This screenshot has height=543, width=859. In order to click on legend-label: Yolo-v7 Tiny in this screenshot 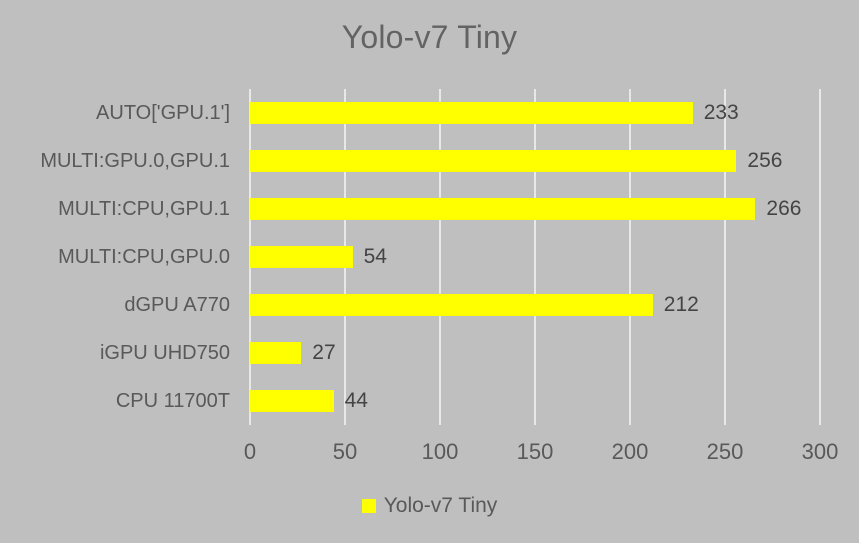, I will do `click(440, 505)`.